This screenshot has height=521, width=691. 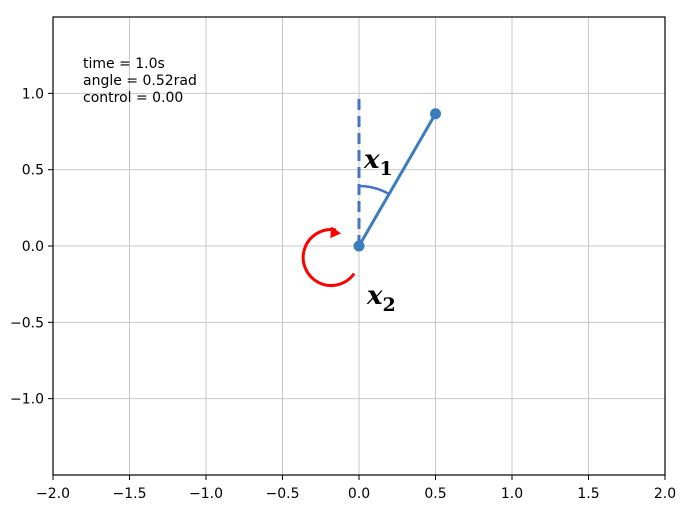 I want to click on x-tick-label: 1.0, so click(x=512, y=494).